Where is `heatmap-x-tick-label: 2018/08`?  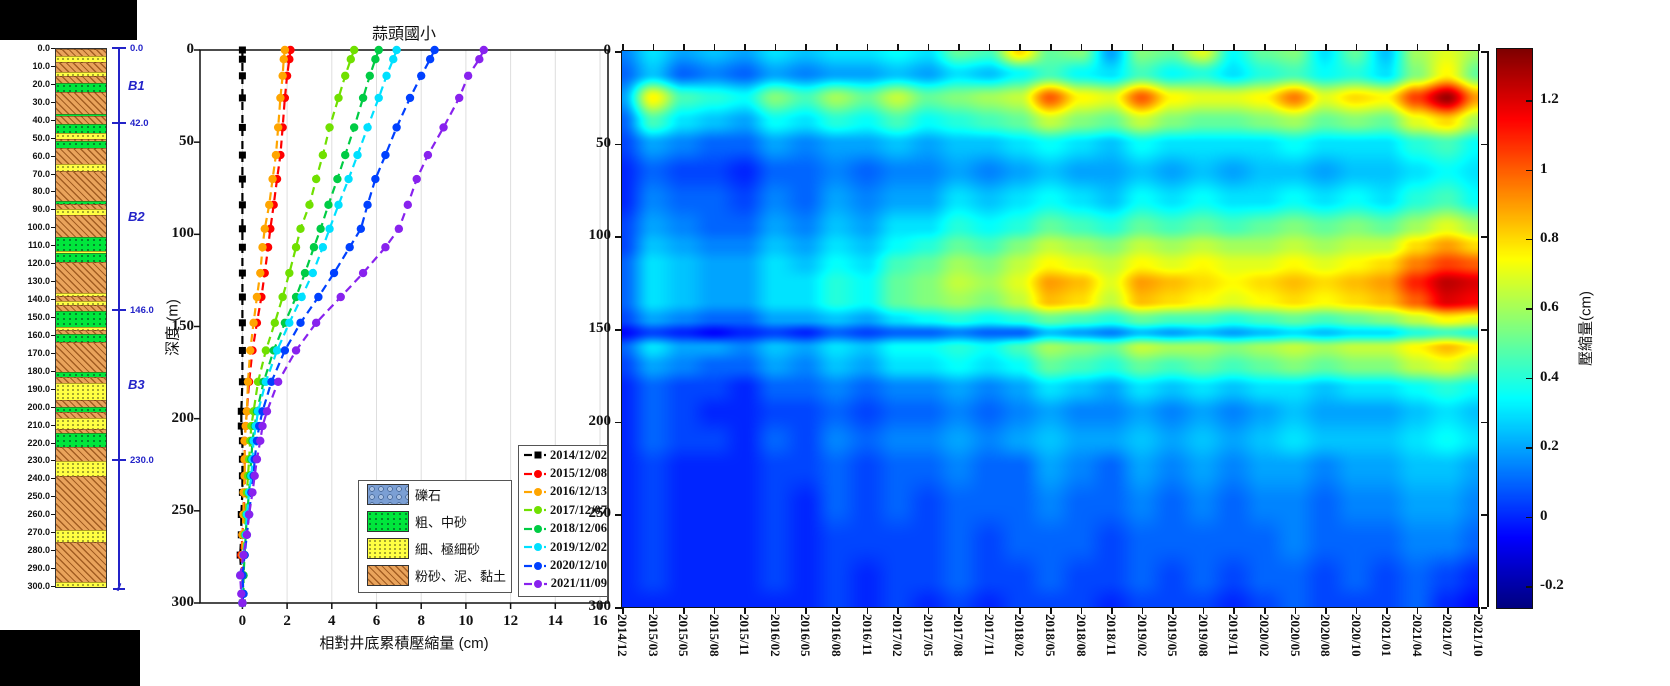 heatmap-x-tick-label: 2018/08 is located at coordinates (1081, 635).